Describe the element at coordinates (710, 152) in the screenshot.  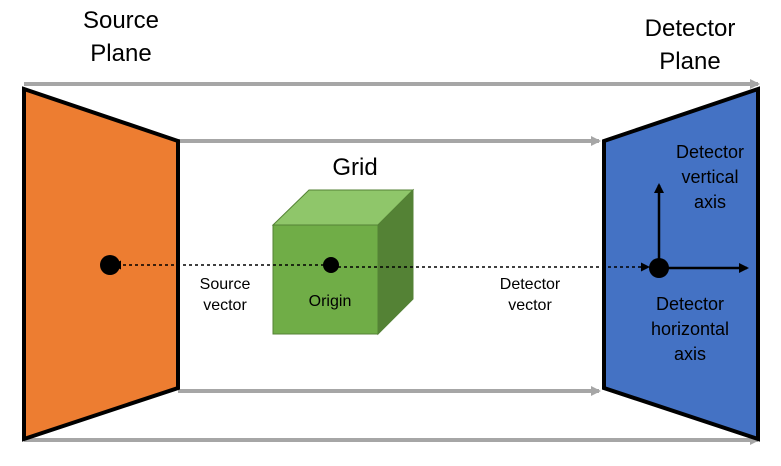
I see `detector-vertical-axis-label-line1: Detector` at that location.